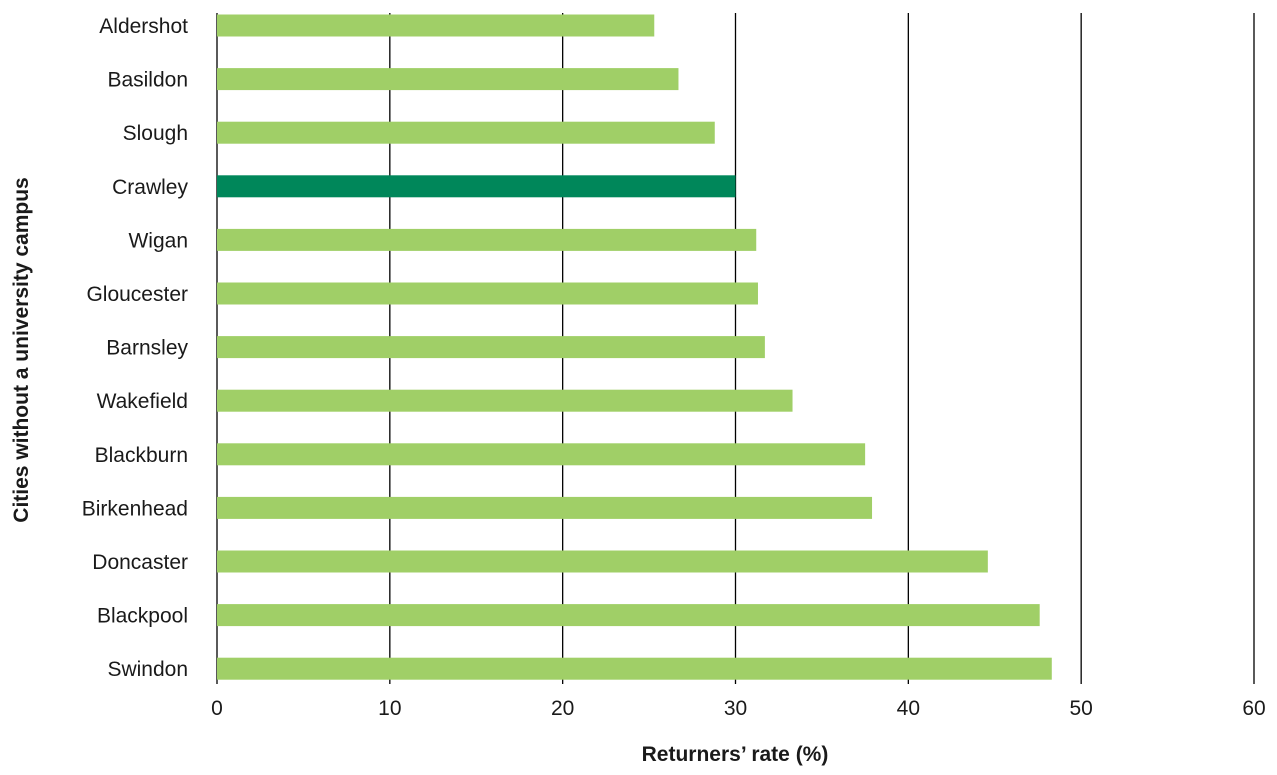 The width and height of the screenshot is (1277, 775). Describe the element at coordinates (21, 349) in the screenshot. I see `y-axis-title: Cities without a university campus` at that location.